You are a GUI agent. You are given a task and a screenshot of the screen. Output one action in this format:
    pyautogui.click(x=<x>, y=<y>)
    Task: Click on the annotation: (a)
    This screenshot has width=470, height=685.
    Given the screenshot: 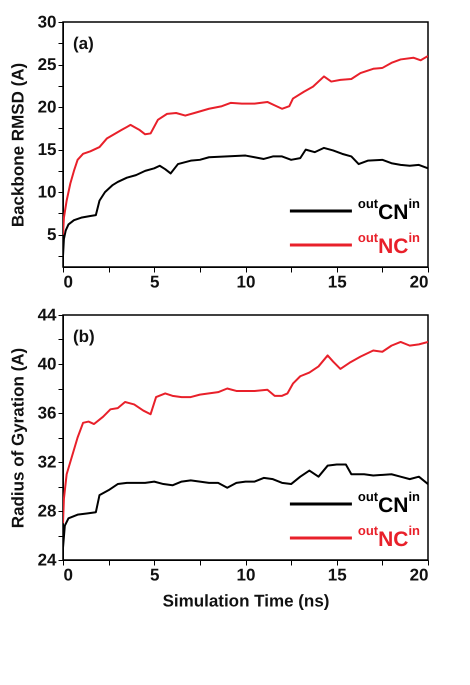 What is the action you would take?
    pyautogui.click(x=83, y=43)
    